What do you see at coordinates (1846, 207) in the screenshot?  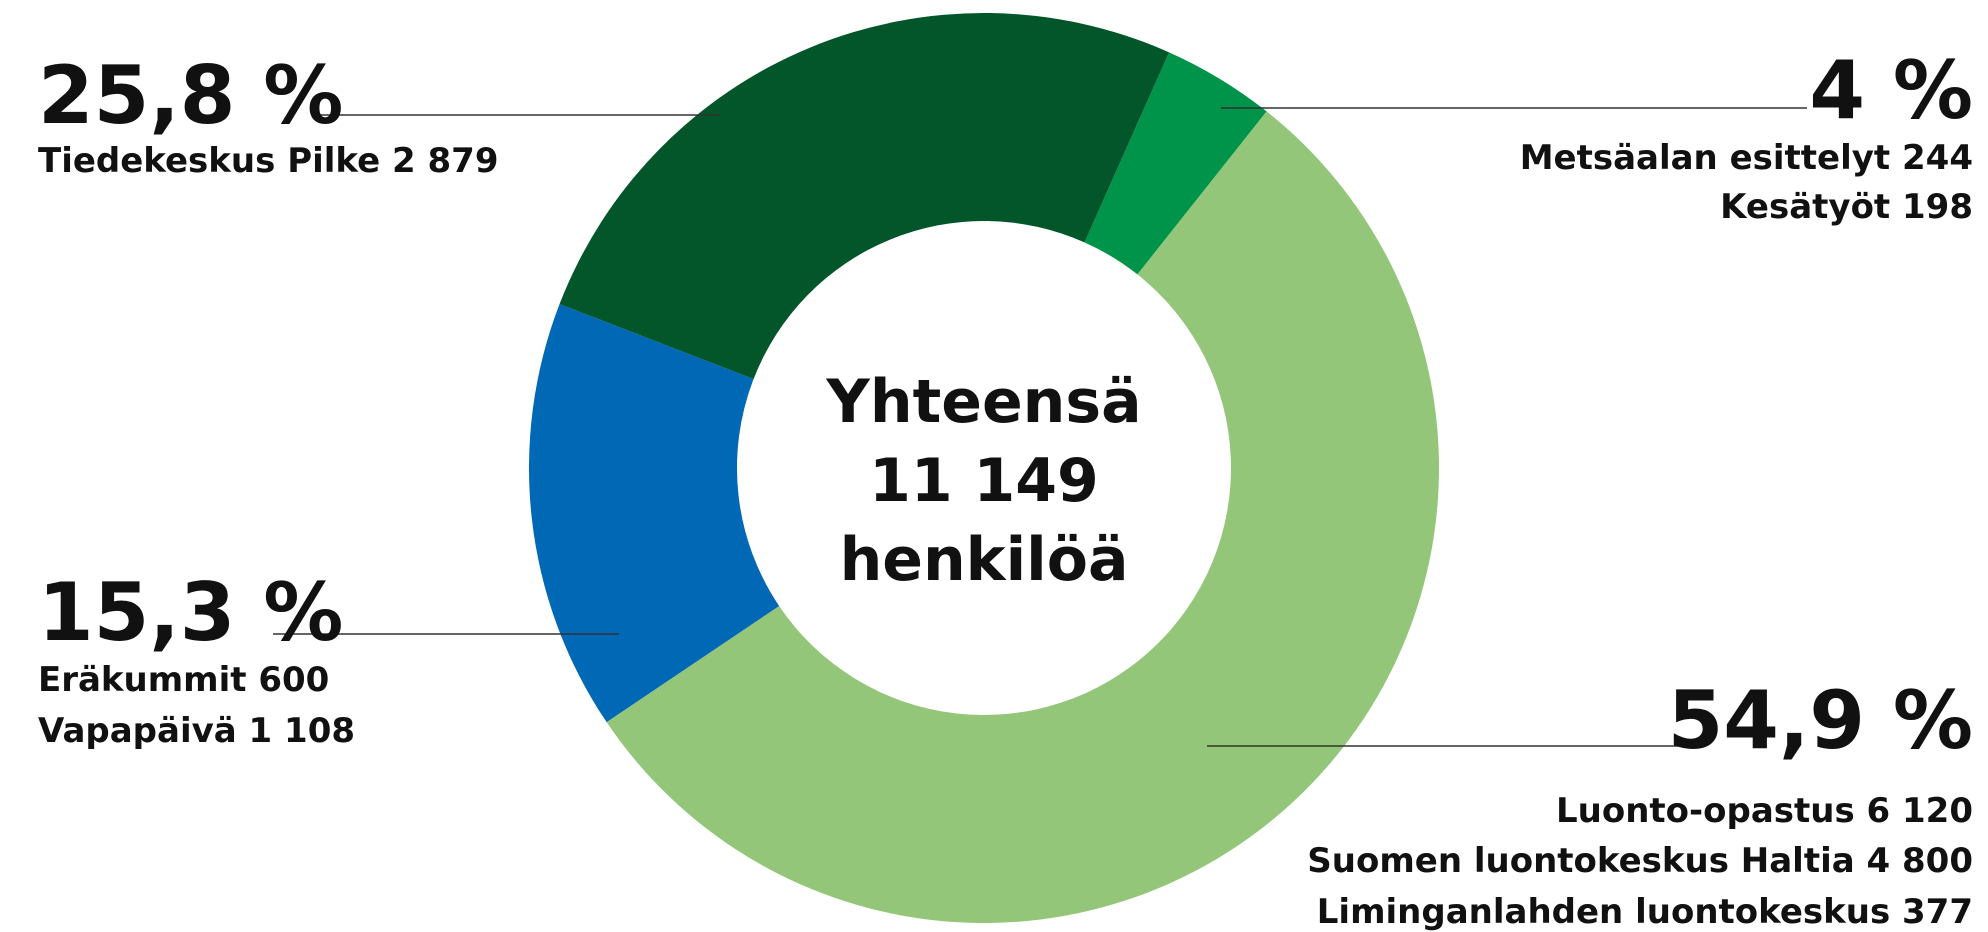 I see `detail-label: Kesätyöt 198` at bounding box center [1846, 207].